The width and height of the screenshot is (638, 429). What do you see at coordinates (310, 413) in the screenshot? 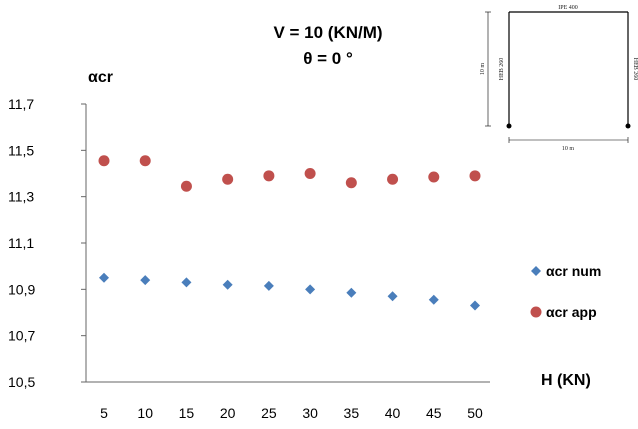
I see `x-tick-label: 30` at bounding box center [310, 413].